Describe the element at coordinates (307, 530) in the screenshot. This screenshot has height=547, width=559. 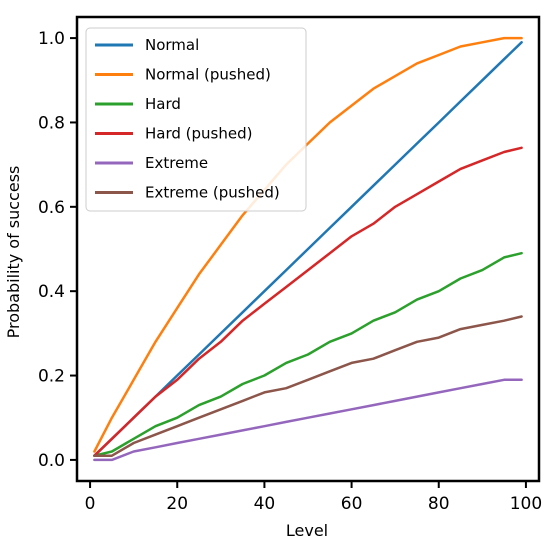
I see `x-axis-label: Level` at that location.